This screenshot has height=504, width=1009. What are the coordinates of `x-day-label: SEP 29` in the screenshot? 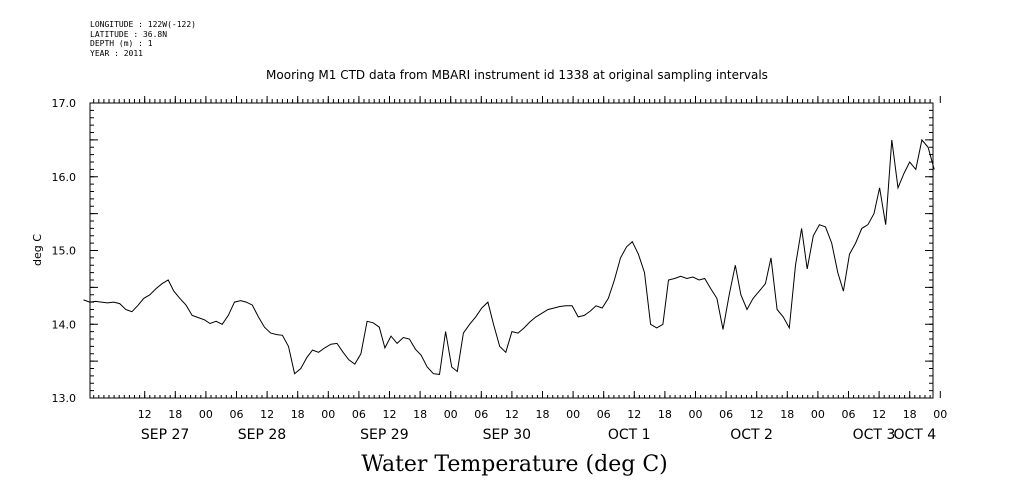 It's located at (384, 435).